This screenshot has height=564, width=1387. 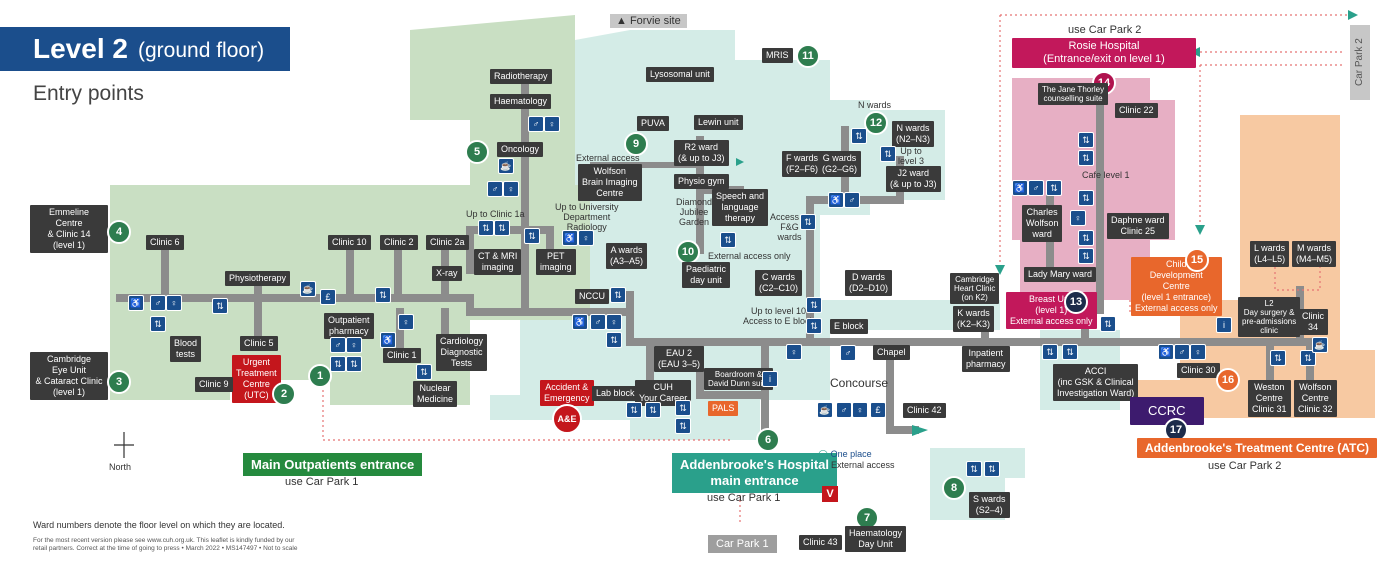 What do you see at coordinates (462, 352) in the screenshot?
I see `cardiology-tests: Cardiology Diagnostic Tests` at bounding box center [462, 352].